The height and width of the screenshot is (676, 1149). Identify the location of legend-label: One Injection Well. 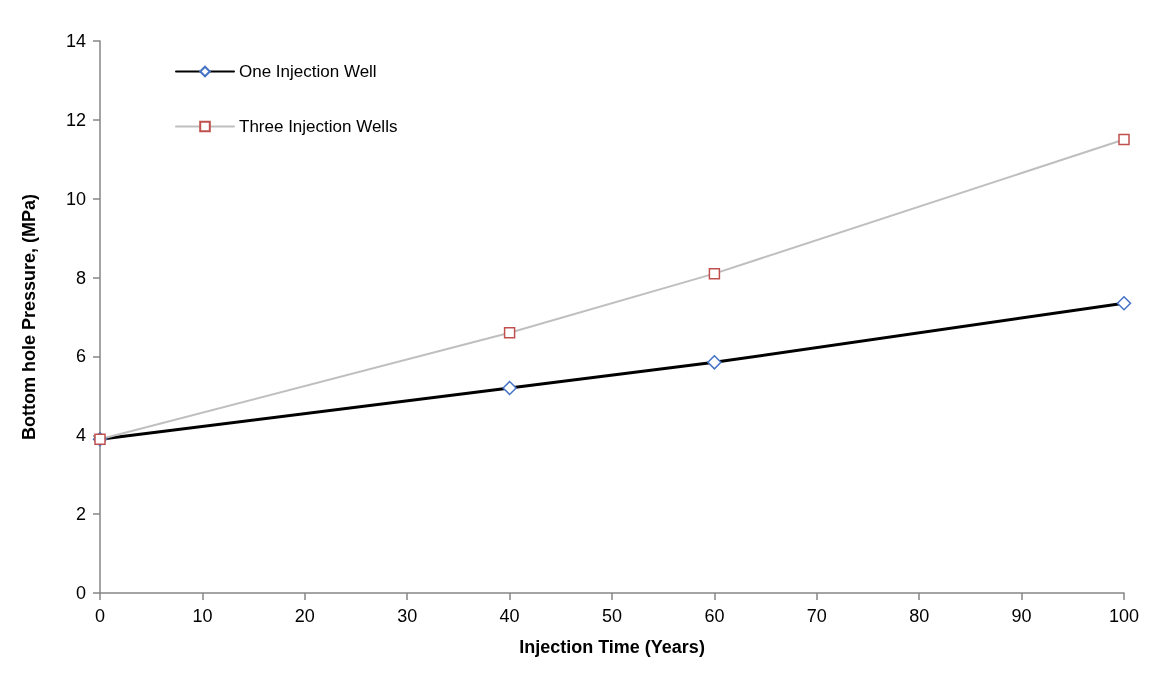
(308, 71).